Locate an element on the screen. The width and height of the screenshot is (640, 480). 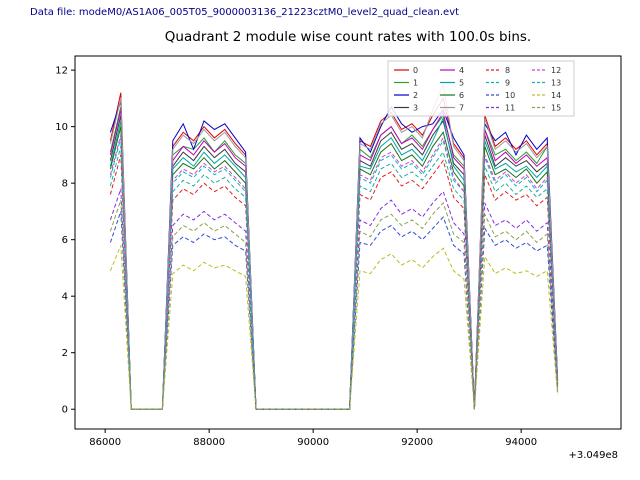
legend-label: 4 is located at coordinates (461, 70).